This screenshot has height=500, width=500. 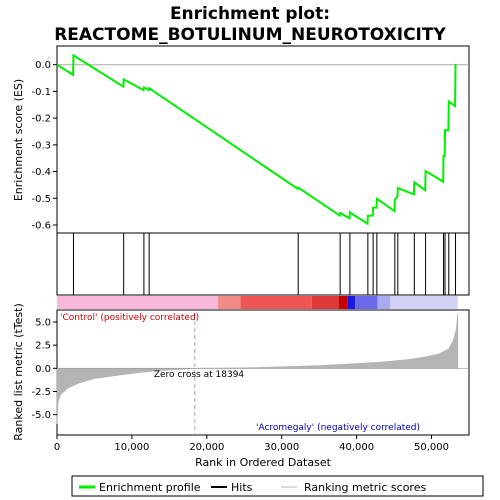 What do you see at coordinates (131, 447) in the screenshot?
I see `x-tick-label: 10,000` at bounding box center [131, 447].